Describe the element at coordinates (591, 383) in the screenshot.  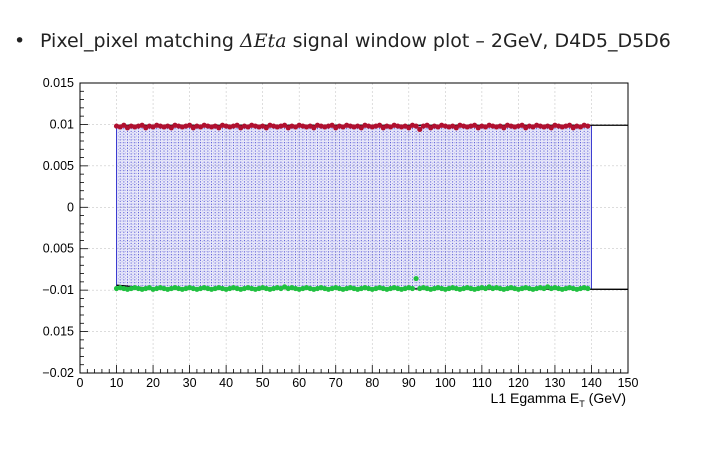
I see `x-tick-label: 140` at that location.